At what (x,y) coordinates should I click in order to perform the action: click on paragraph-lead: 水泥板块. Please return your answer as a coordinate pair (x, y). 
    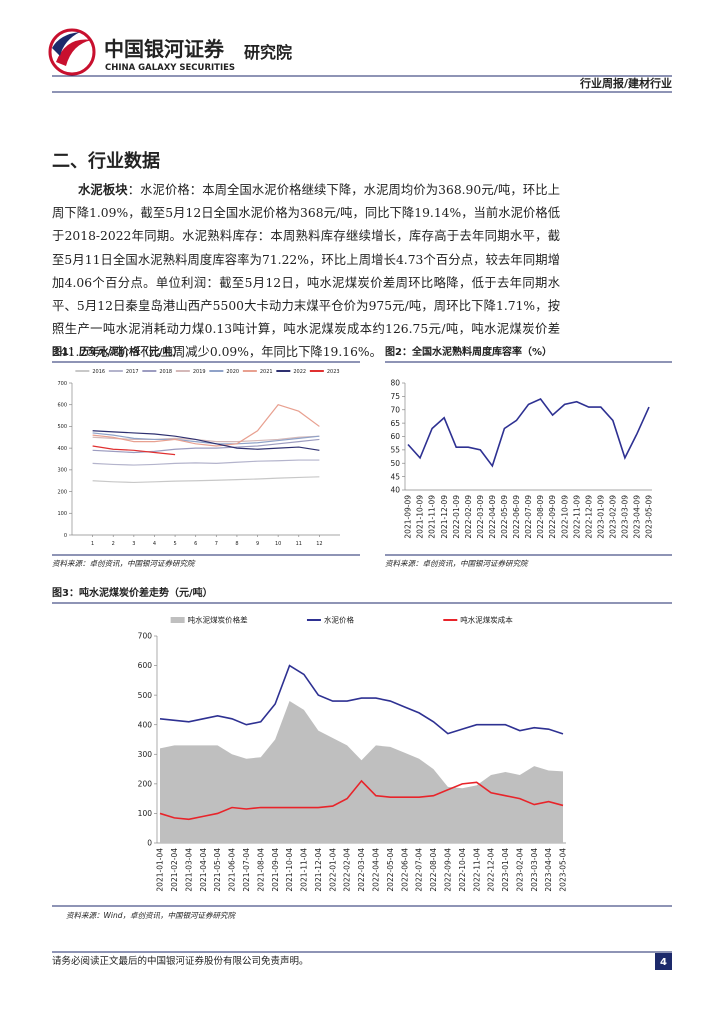
    Looking at the image, I should click on (103, 189).